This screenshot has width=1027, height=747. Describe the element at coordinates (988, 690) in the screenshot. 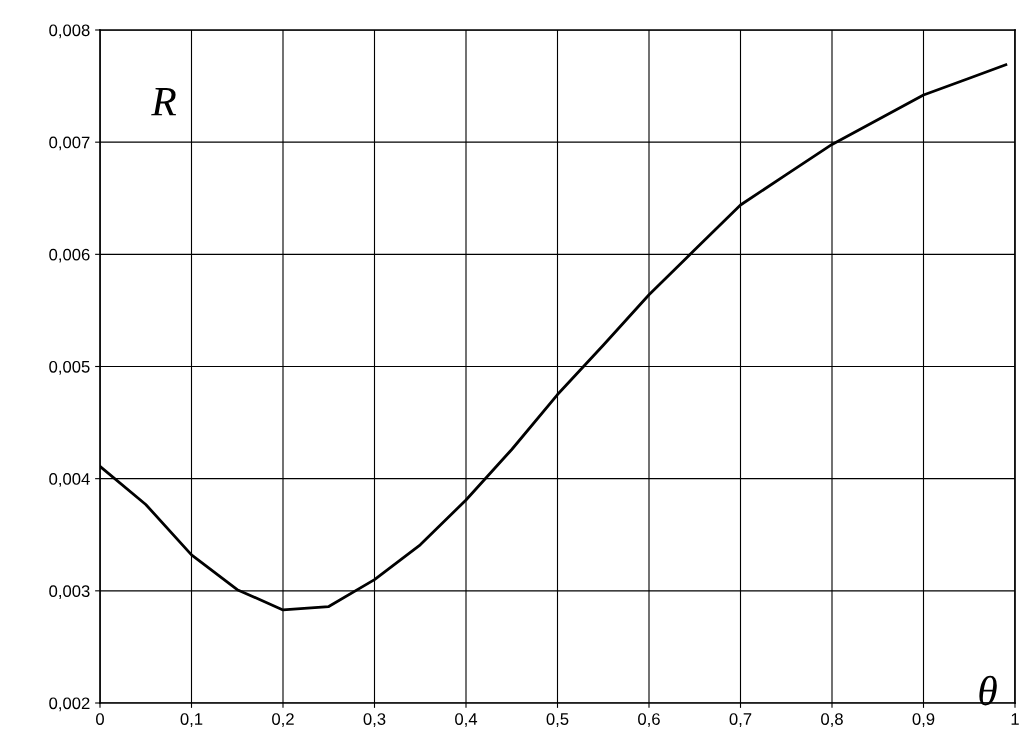

I see `x-axis-title: θ` at that location.